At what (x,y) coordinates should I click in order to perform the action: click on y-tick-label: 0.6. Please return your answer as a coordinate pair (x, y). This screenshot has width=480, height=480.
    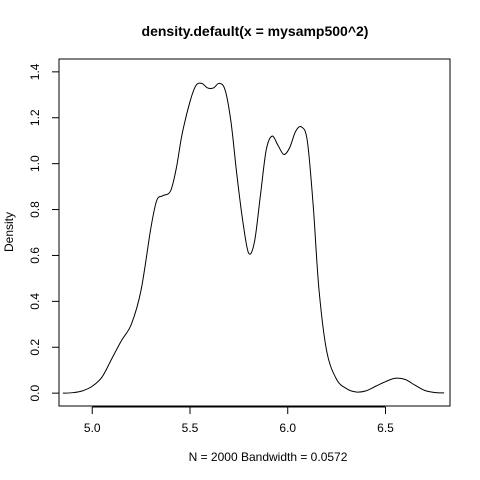
    Looking at the image, I should click on (35, 255).